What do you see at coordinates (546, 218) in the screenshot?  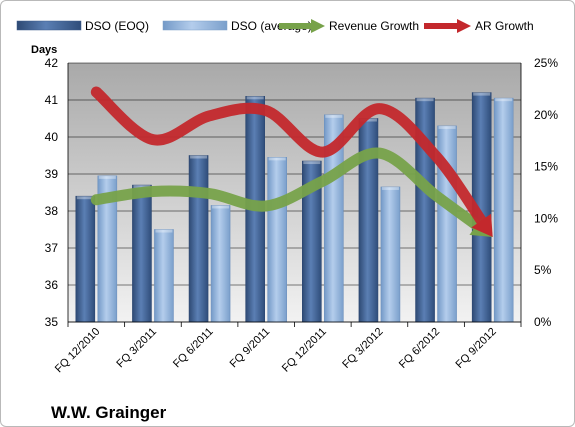 I see `y2-tick-label: 10%` at bounding box center [546, 218].